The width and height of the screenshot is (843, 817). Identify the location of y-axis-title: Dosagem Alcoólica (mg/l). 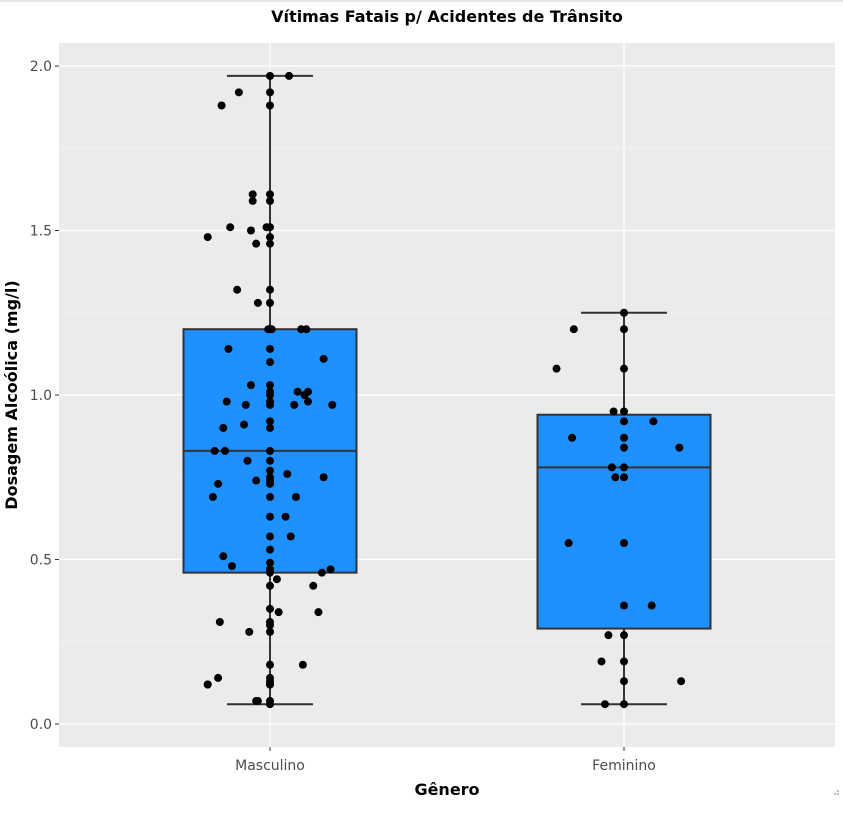
(11, 394).